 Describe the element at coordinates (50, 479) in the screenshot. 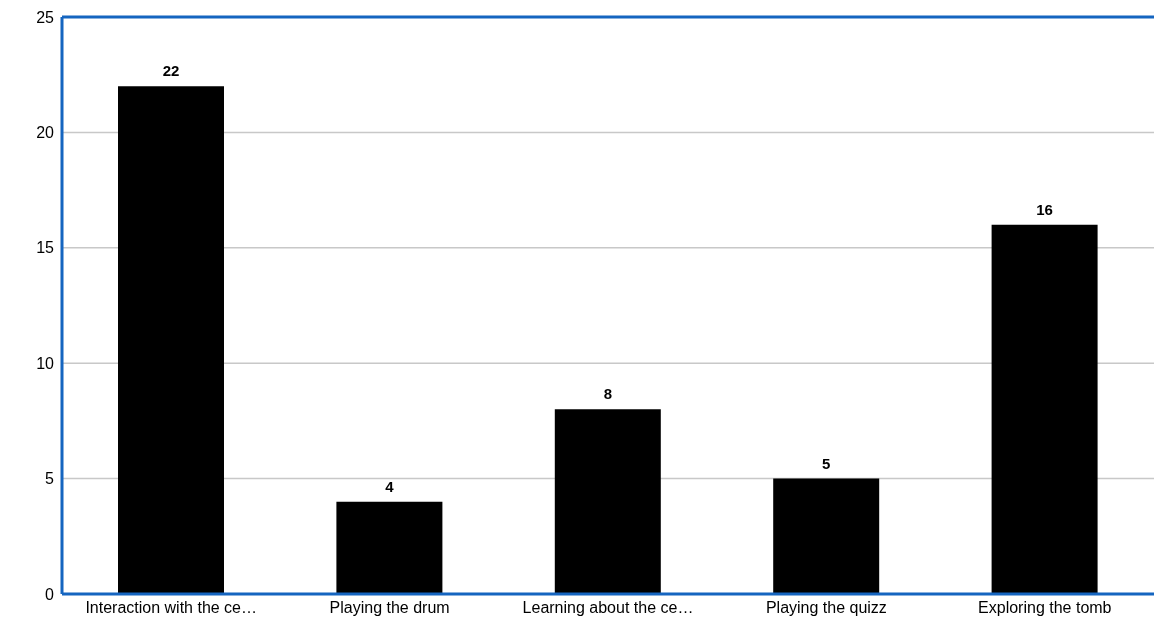

I see `y-tick-label: 5` at that location.